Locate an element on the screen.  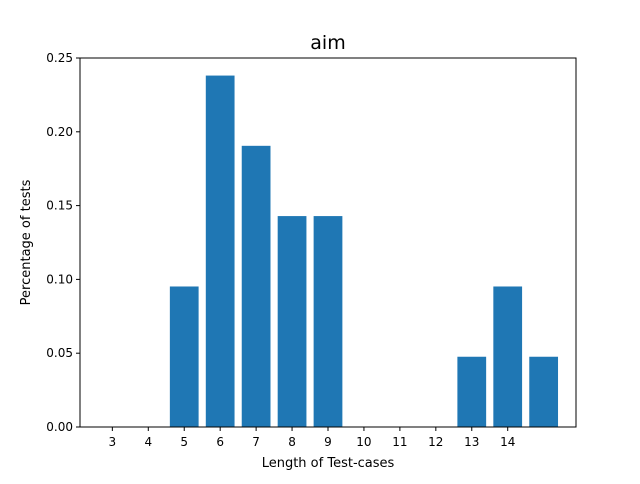
x-tick-label: 6 is located at coordinates (220, 442).